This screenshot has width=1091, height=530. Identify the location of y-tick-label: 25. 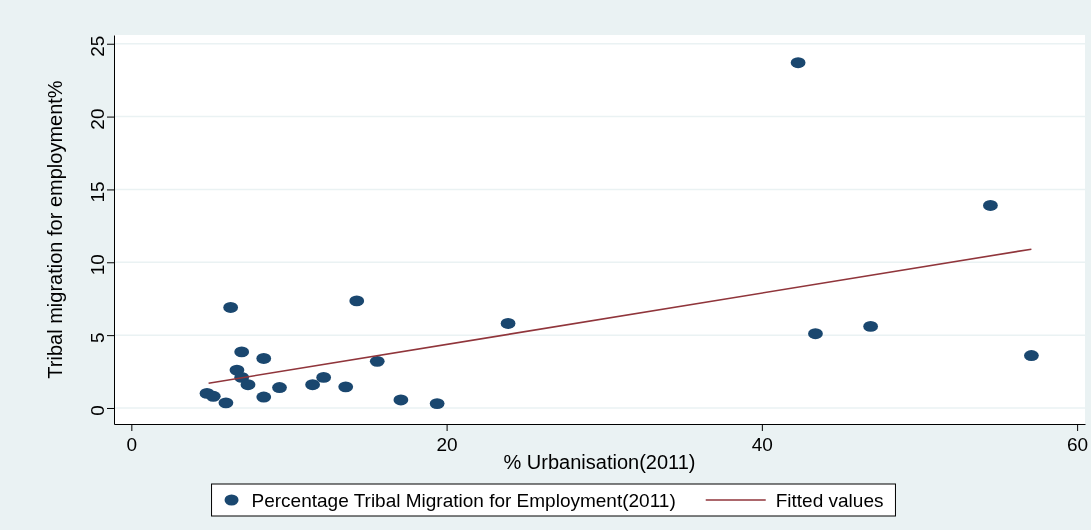
(97, 46).